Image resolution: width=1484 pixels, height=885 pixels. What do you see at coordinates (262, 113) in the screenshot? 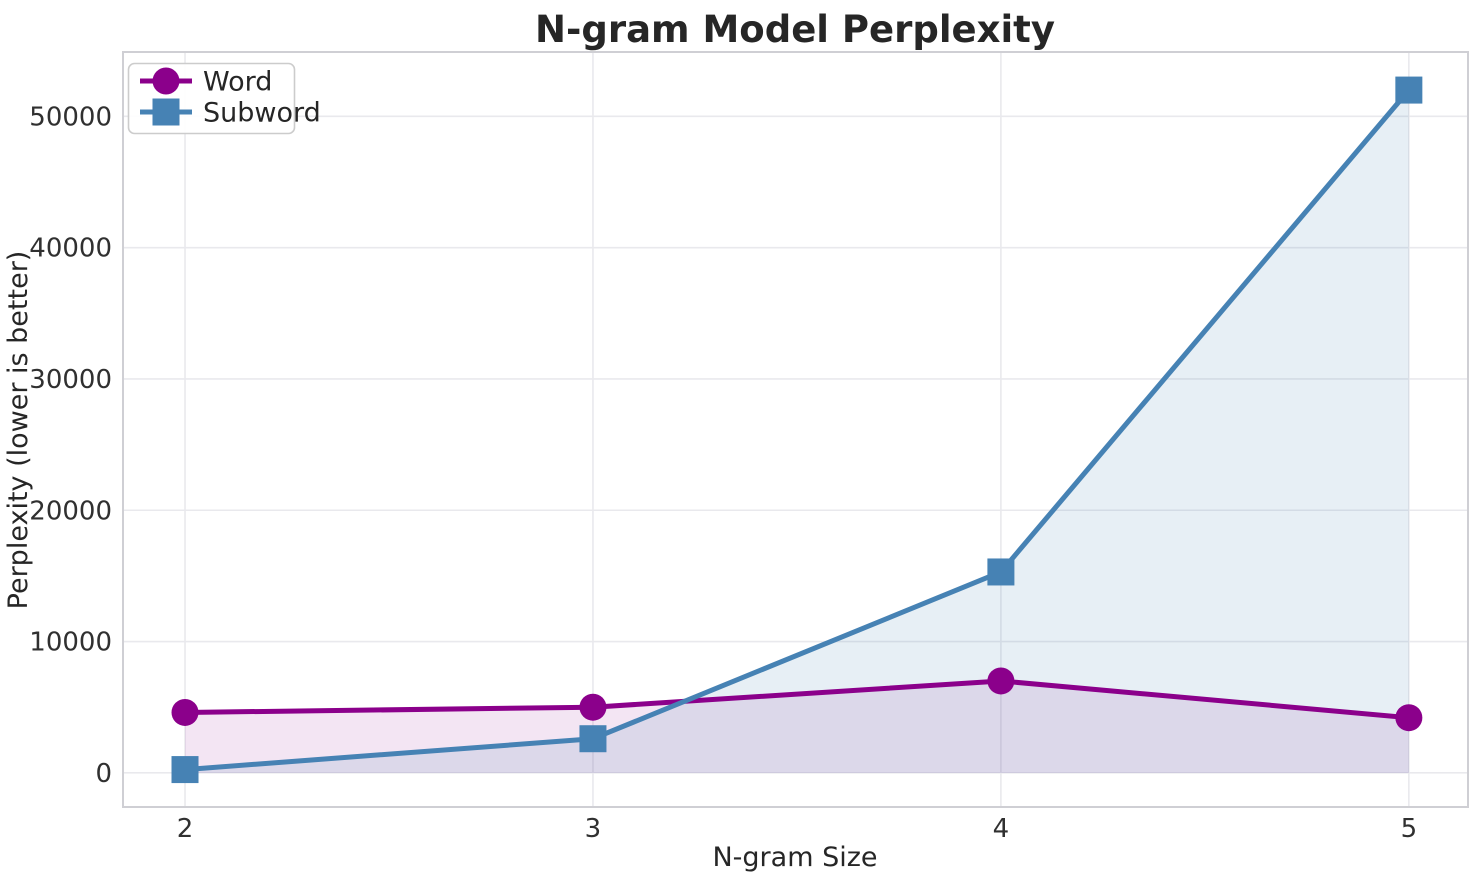
I see `legend-label: Subword` at bounding box center [262, 113].